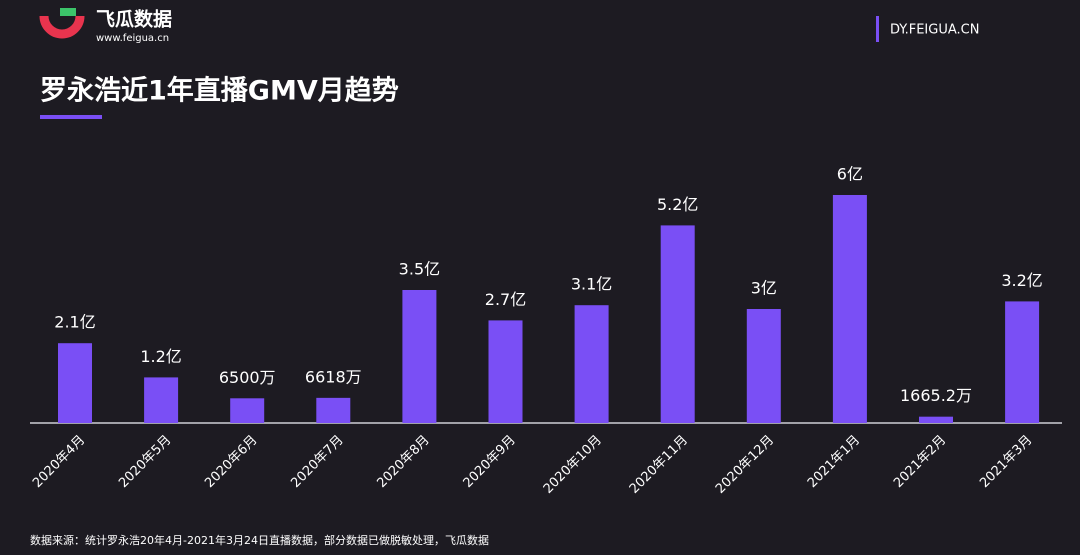 This screenshot has width=1080, height=555. I want to click on brand-url: www.feigua.cn, so click(132, 38).